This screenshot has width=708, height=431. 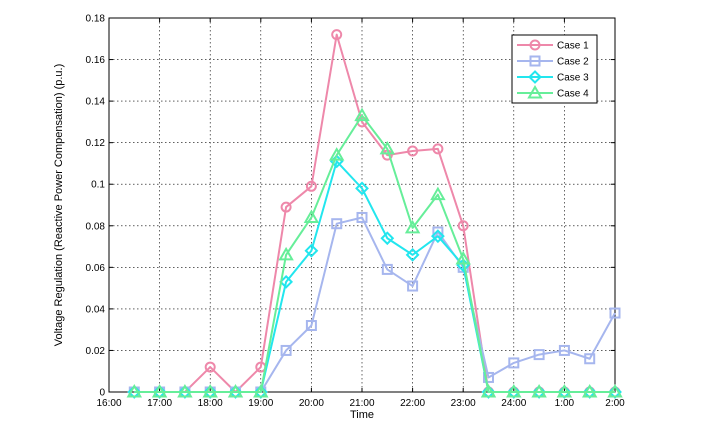 What do you see at coordinates (159, 403) in the screenshot?
I see `x-tick-label: 17:00` at bounding box center [159, 403].